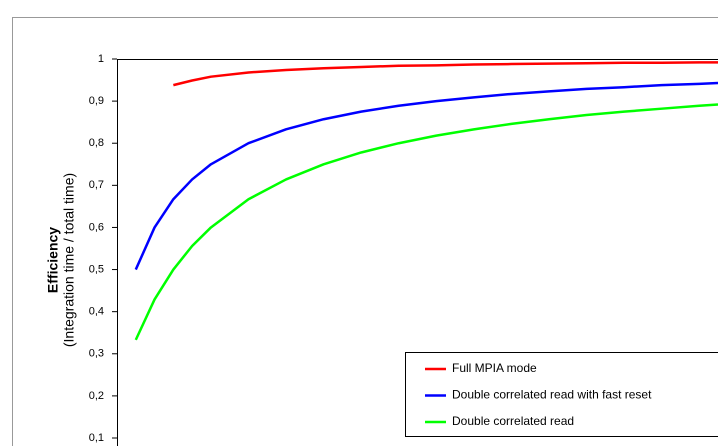 Image resolution: width=718 pixels, height=446 pixels. I want to click on legend-box, so click(561, 394).